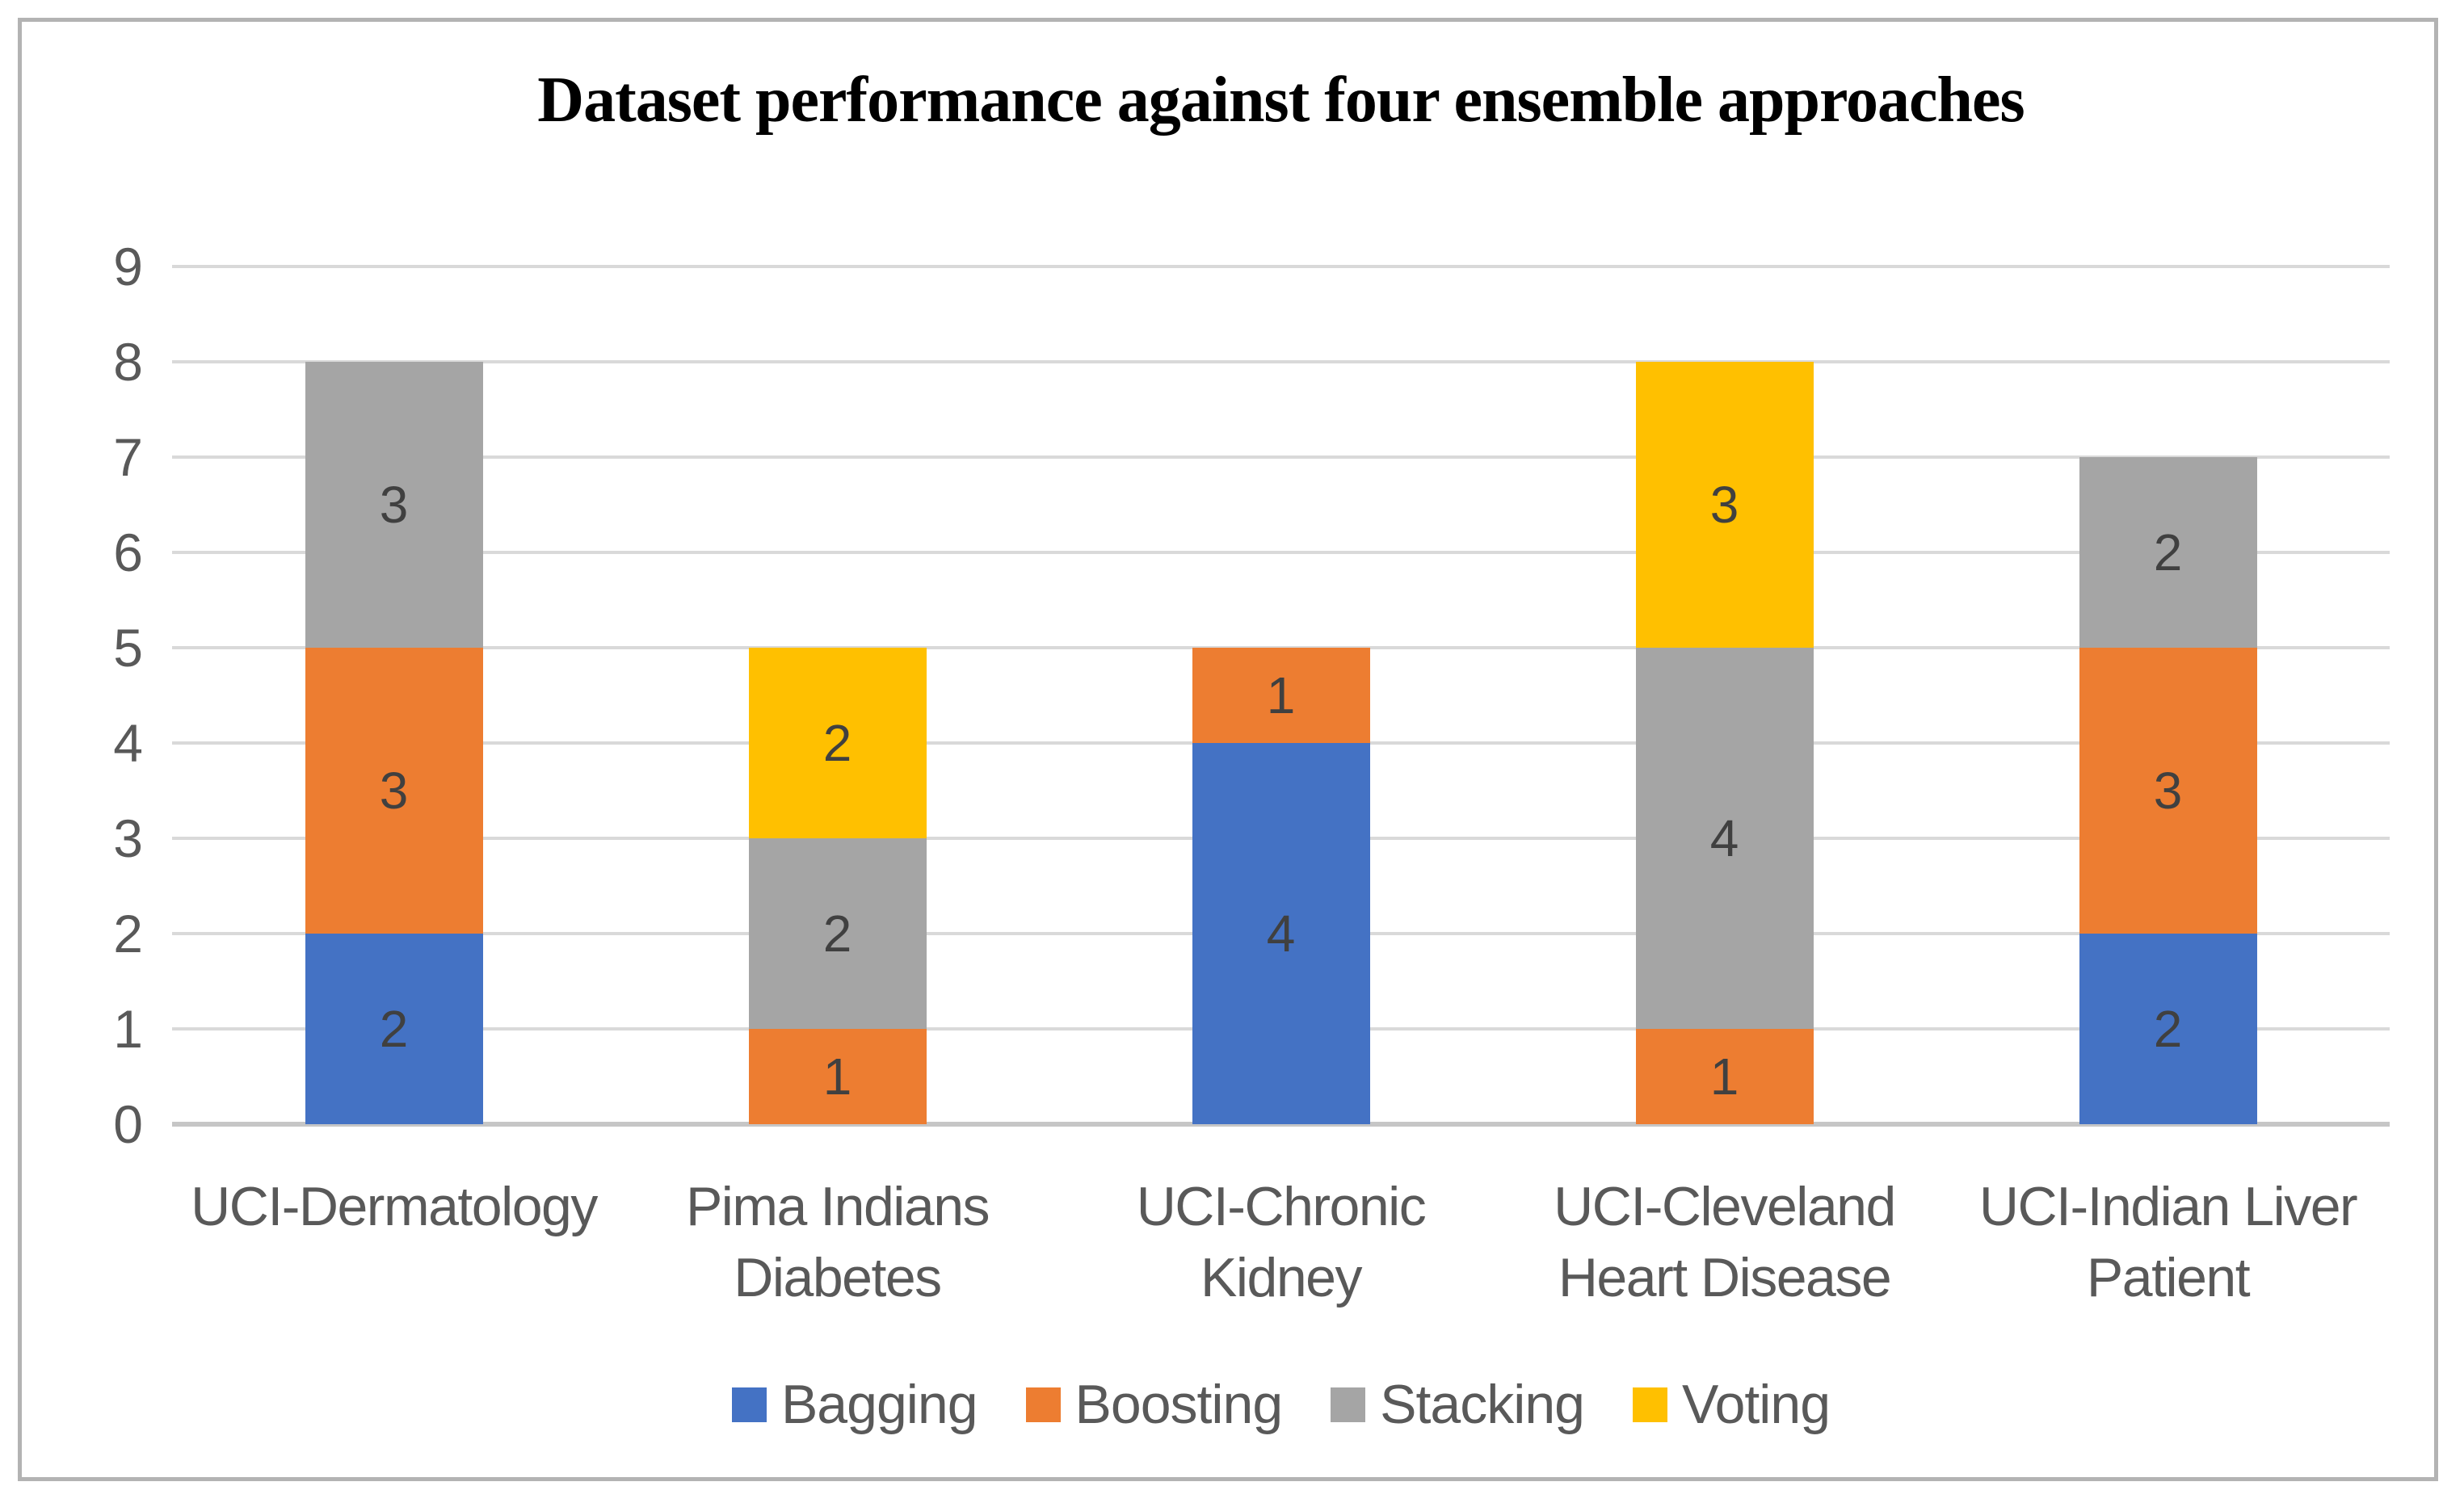  Describe the element at coordinates (749, 1404) in the screenshot. I see `legend-swatch-bagging` at that location.